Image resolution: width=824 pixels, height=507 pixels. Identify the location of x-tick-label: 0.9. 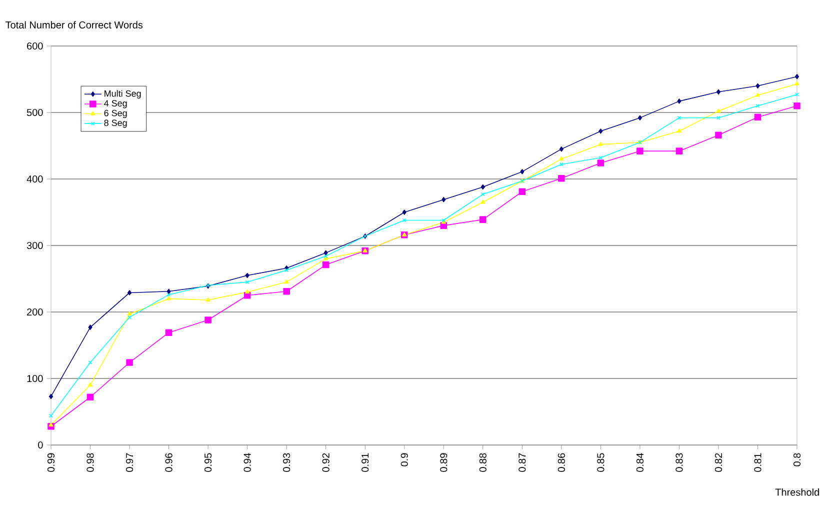
(404, 459).